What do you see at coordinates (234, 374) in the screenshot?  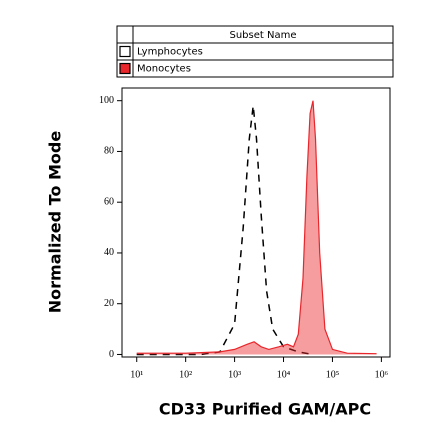 I see `x-tick-label: 10³` at bounding box center [234, 374].